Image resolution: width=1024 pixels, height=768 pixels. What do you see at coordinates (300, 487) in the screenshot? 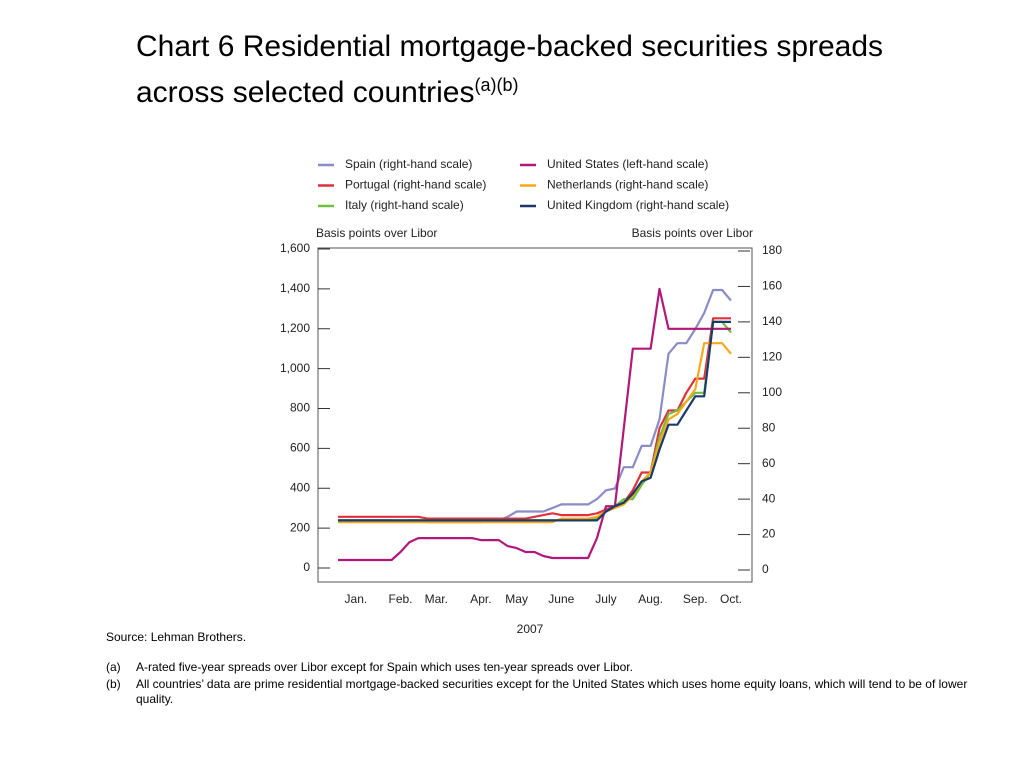
I see `y-tick-label: 400` at bounding box center [300, 487].